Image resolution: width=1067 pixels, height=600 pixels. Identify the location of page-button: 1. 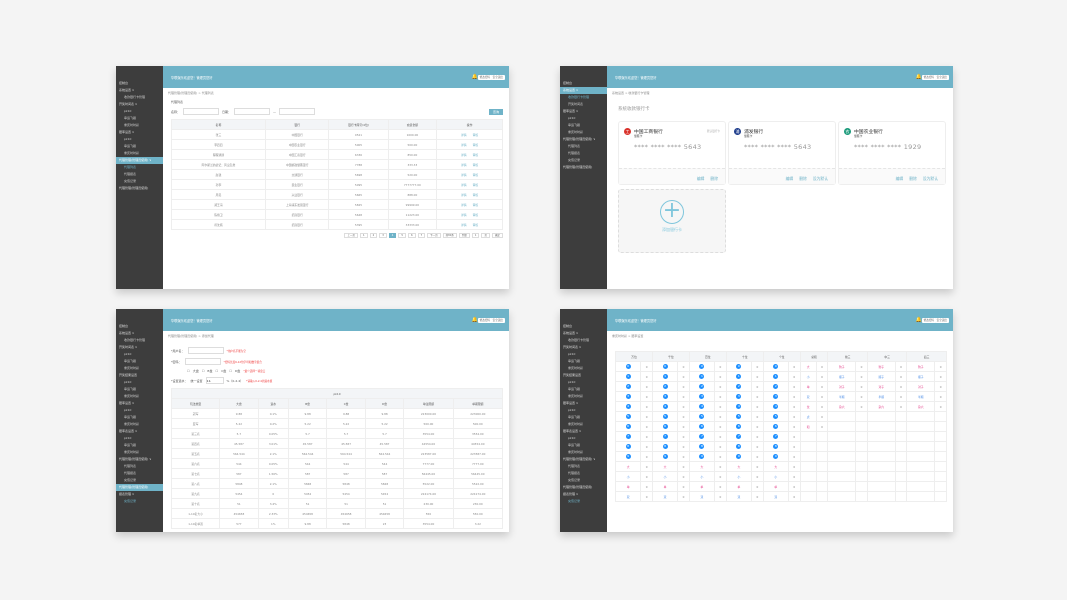
(475, 235).